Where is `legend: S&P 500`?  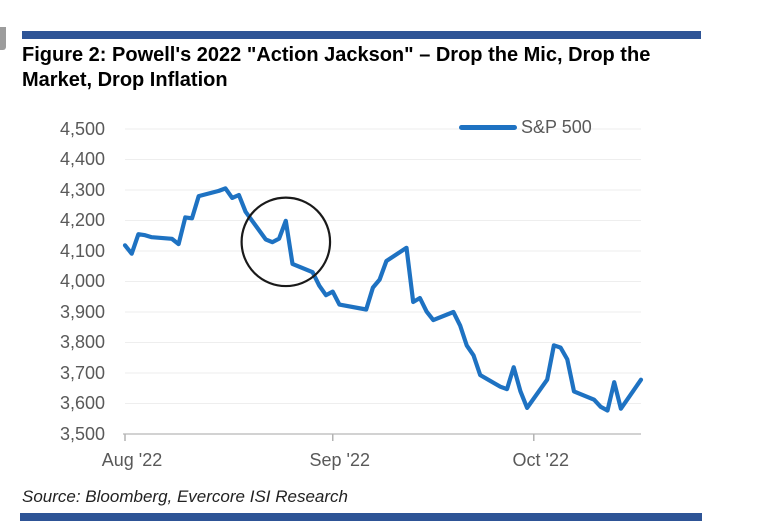 legend: S&P 500 is located at coordinates (525, 127).